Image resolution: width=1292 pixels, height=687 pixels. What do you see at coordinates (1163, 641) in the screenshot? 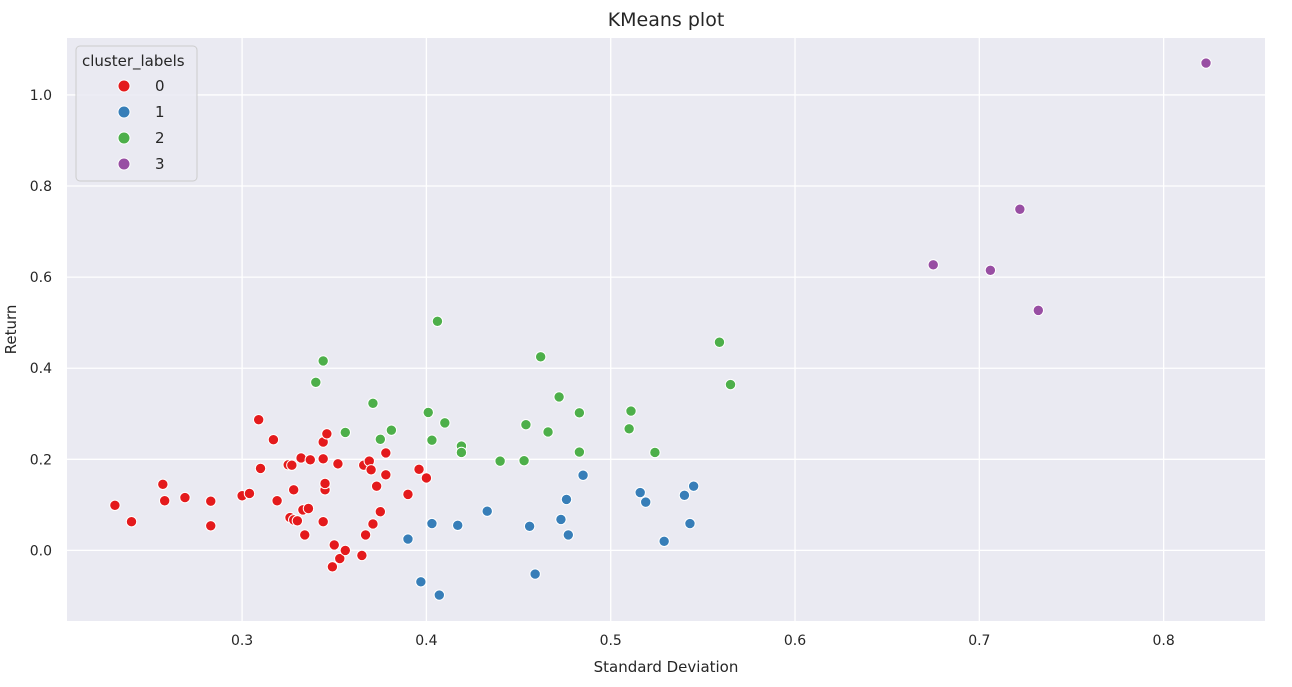
I see `x-tick-label: 0.8` at bounding box center [1163, 641].